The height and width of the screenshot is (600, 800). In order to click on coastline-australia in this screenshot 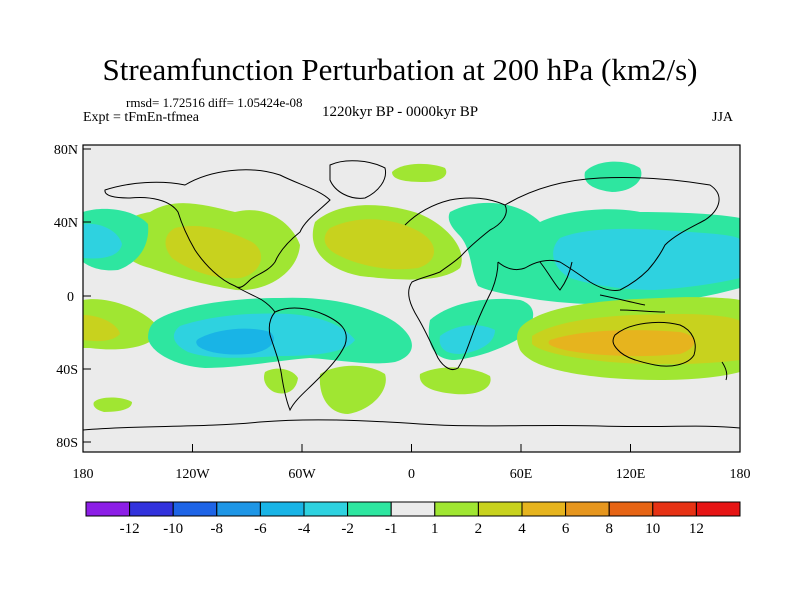, I will do `click(654, 344)`.